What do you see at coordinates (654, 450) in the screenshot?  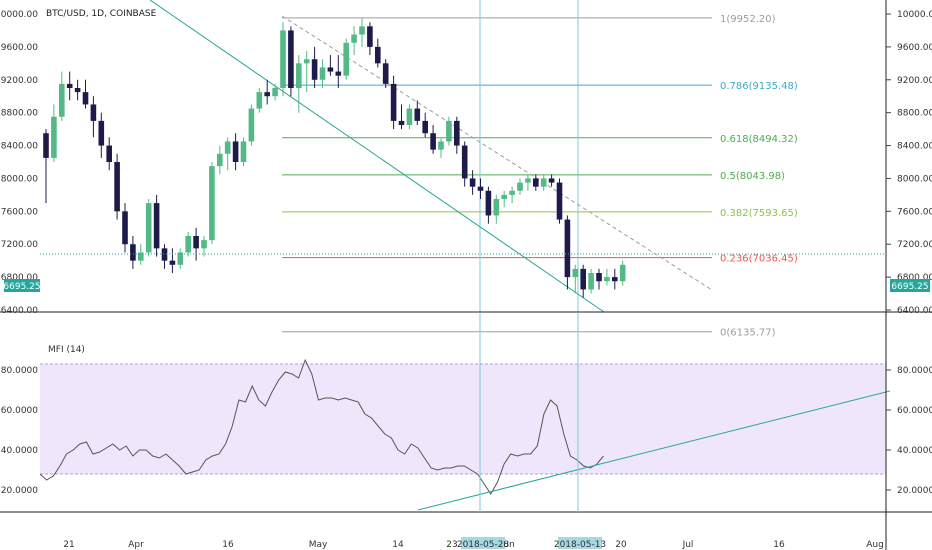 I see `mfi-trendline` at bounding box center [654, 450].